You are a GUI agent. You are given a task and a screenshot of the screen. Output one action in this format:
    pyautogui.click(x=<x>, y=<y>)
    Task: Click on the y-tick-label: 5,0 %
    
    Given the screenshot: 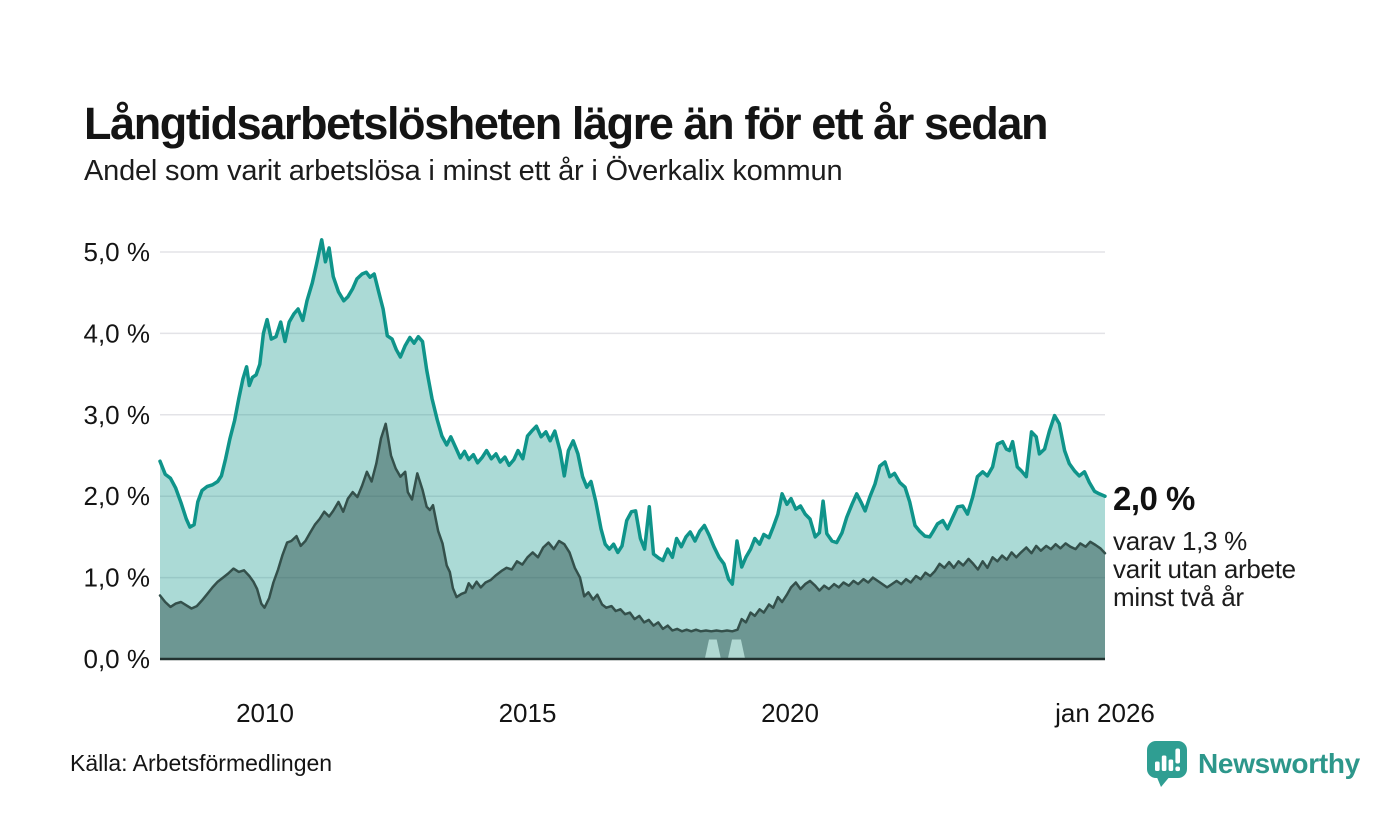 What is the action you would take?
    pyautogui.click(x=117, y=252)
    